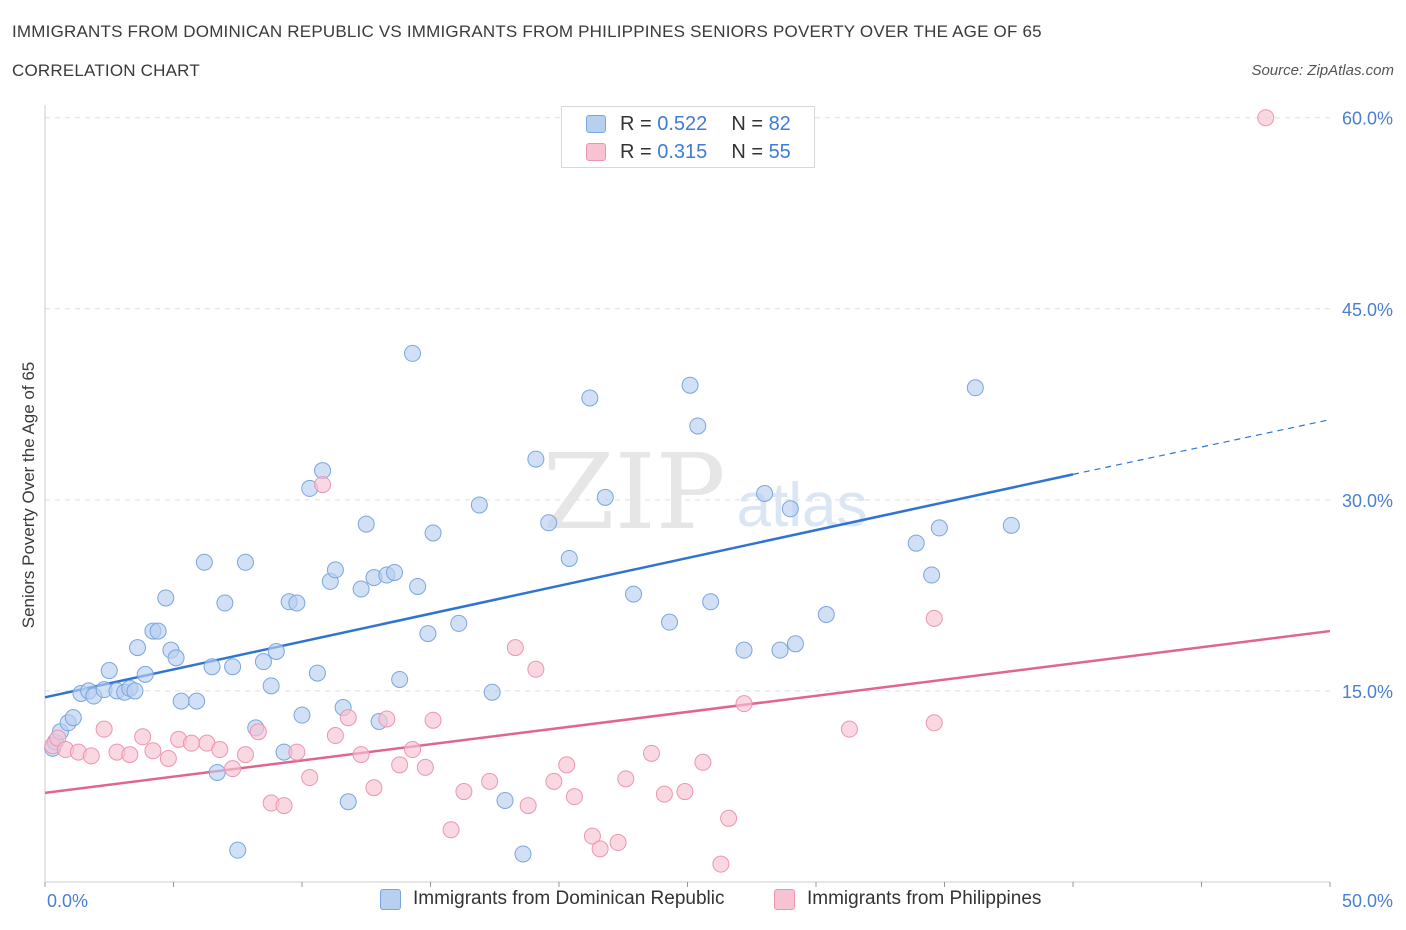 This screenshot has width=1406, height=930. I want to click on legend-swatch-pink, so click(596, 152).